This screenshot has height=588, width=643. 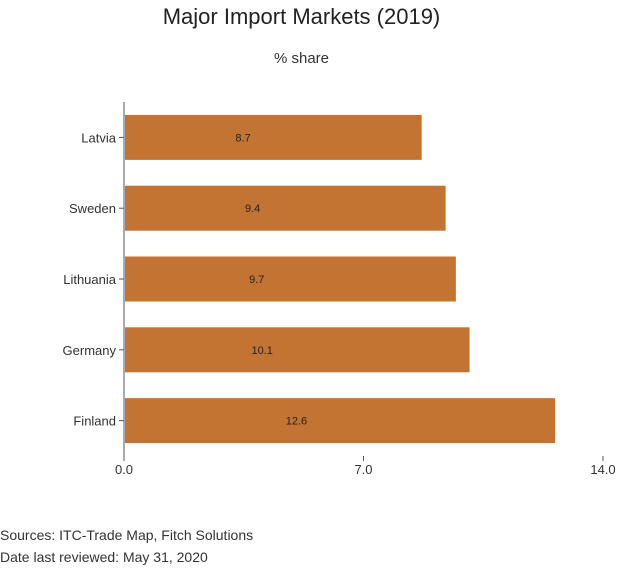 I want to click on bar-latvia, so click(x=273, y=137).